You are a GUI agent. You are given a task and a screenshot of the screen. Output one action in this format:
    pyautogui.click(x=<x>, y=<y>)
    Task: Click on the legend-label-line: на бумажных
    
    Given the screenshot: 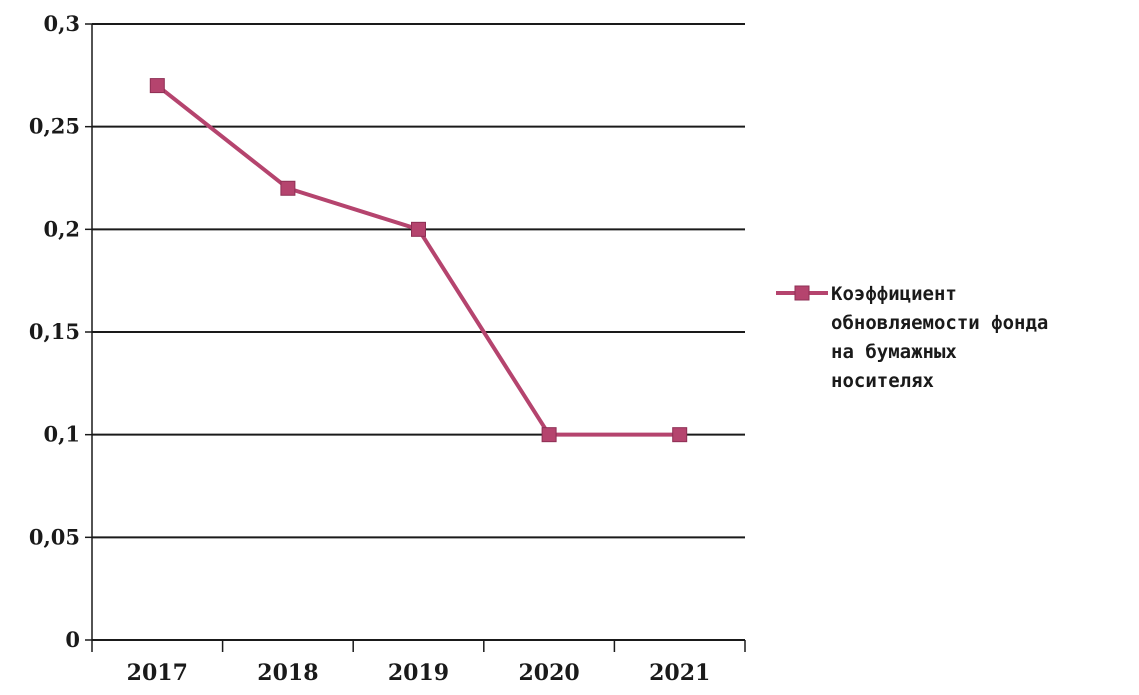 What is the action you would take?
    pyautogui.click(x=894, y=352)
    